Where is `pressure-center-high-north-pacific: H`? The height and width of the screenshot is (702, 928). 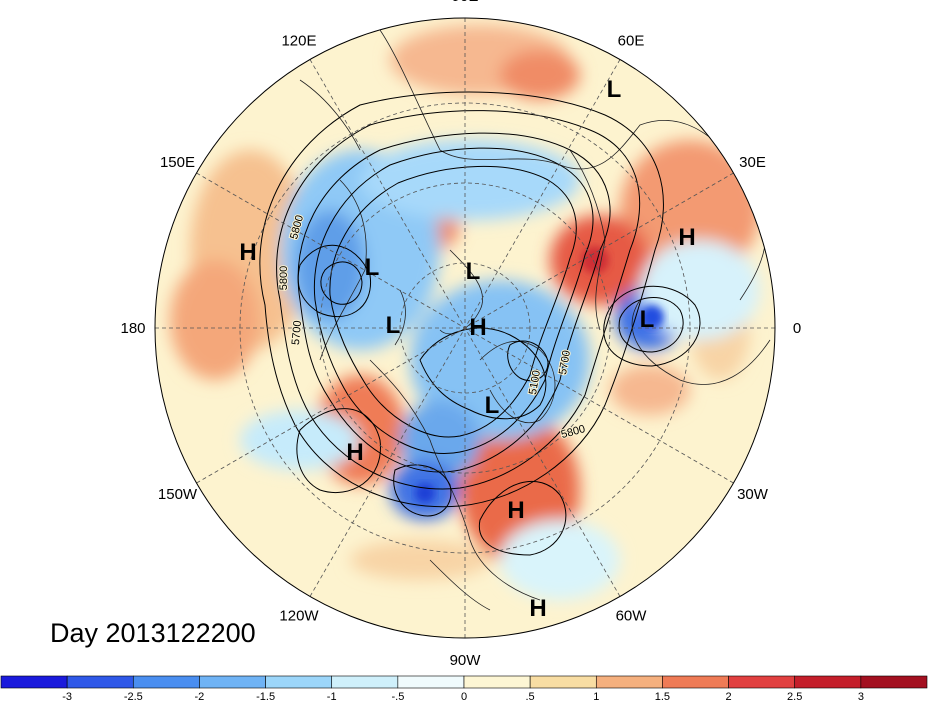
pressure-center-high-north-pacific: H is located at coordinates (247, 252).